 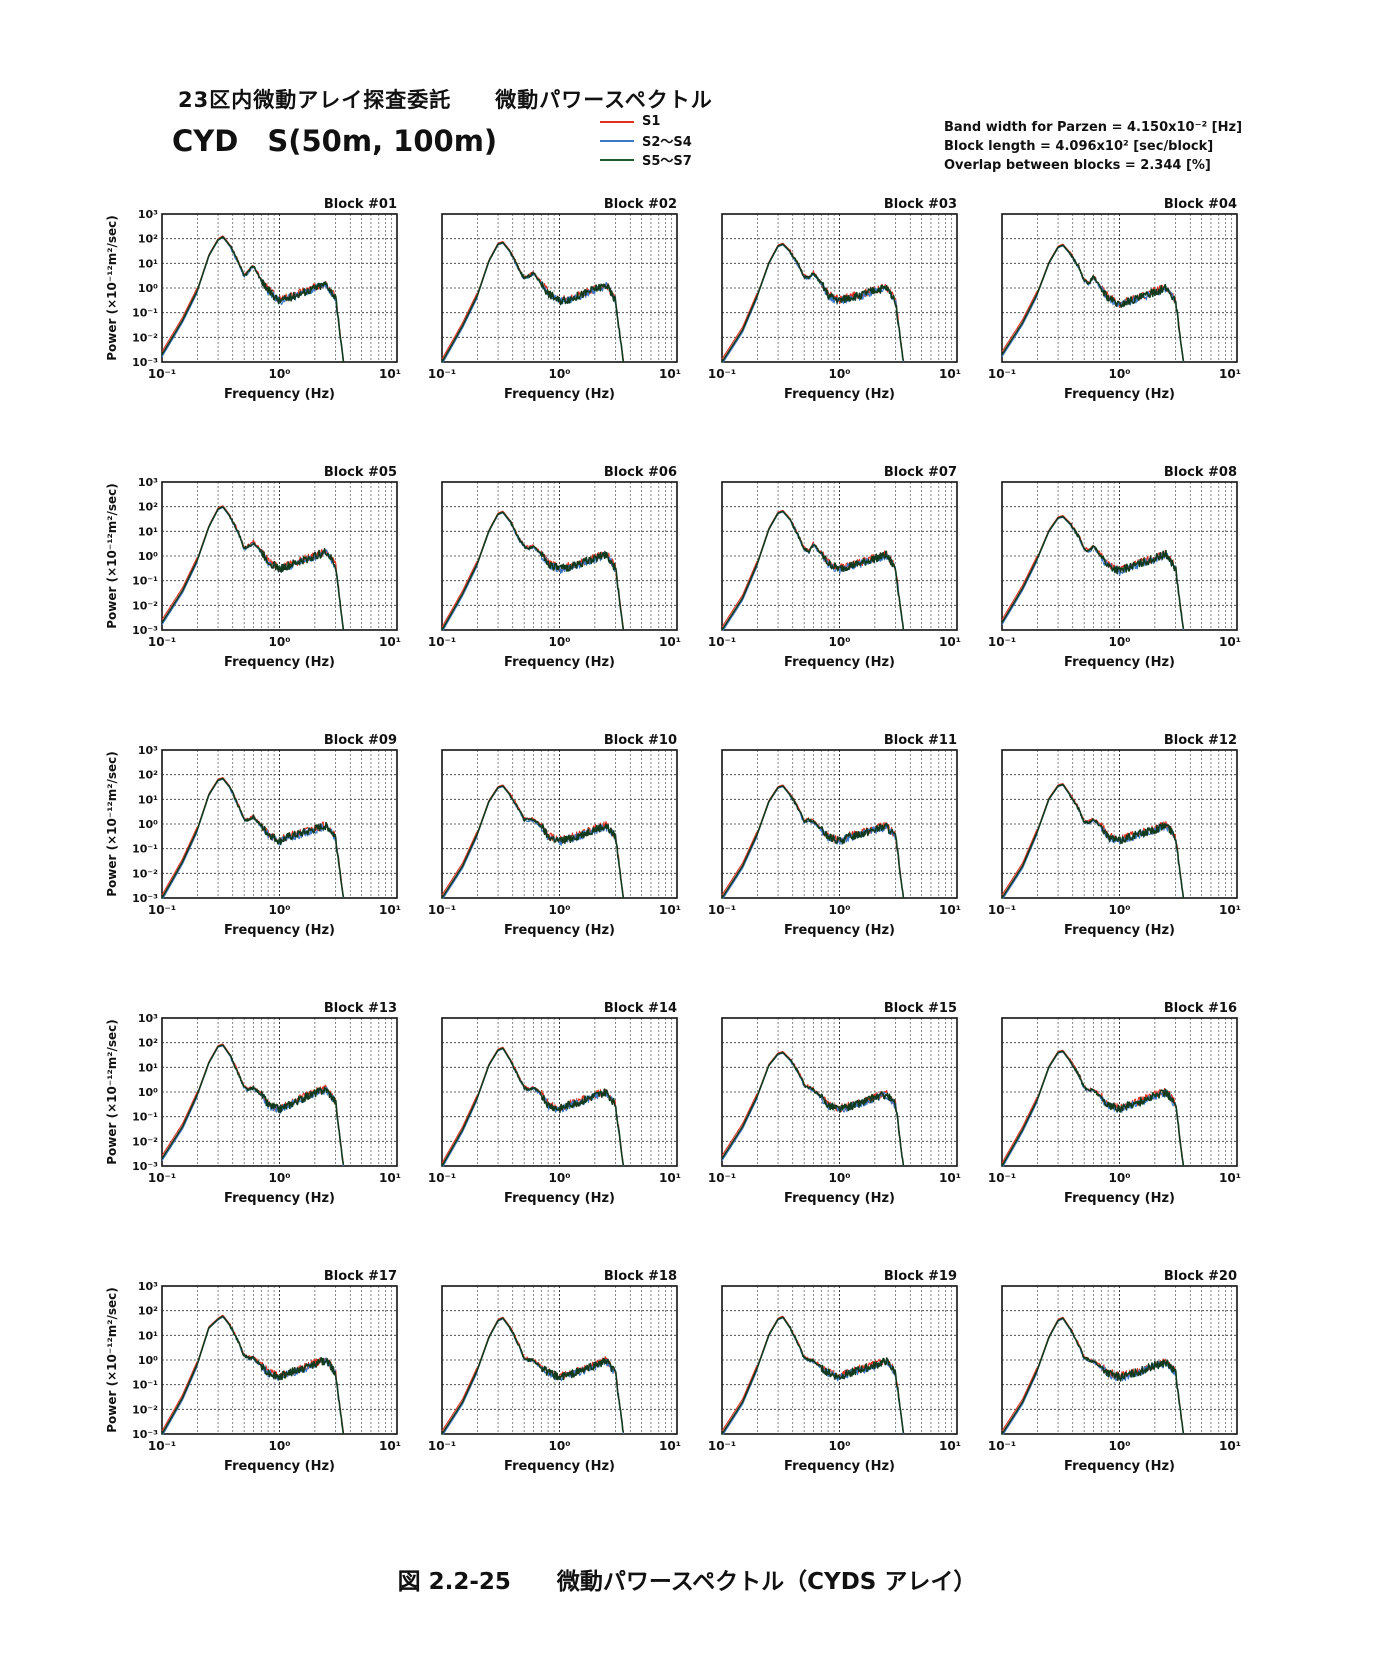 What do you see at coordinates (640, 740) in the screenshot?
I see `block-label: Block #10` at bounding box center [640, 740].